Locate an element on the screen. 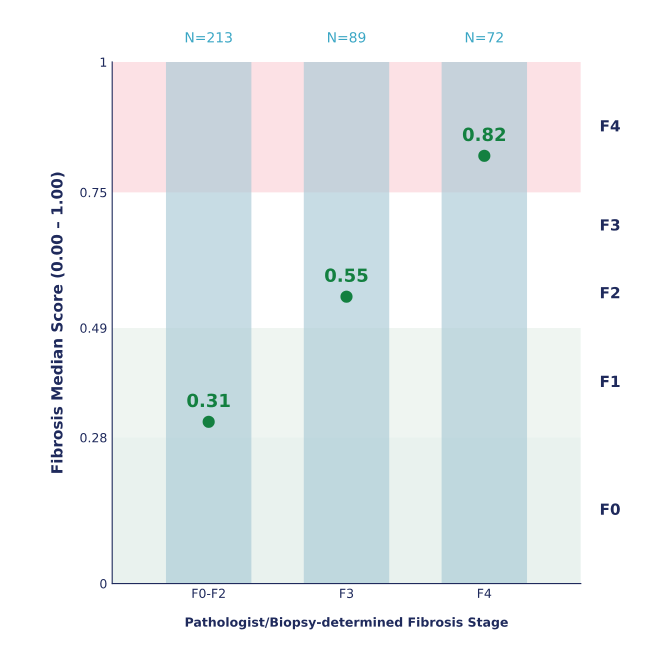 This screenshot has width=660, height=652. y-axis-title: Fibrosis Median Score (0.00 – 1.00) is located at coordinates (57, 322).